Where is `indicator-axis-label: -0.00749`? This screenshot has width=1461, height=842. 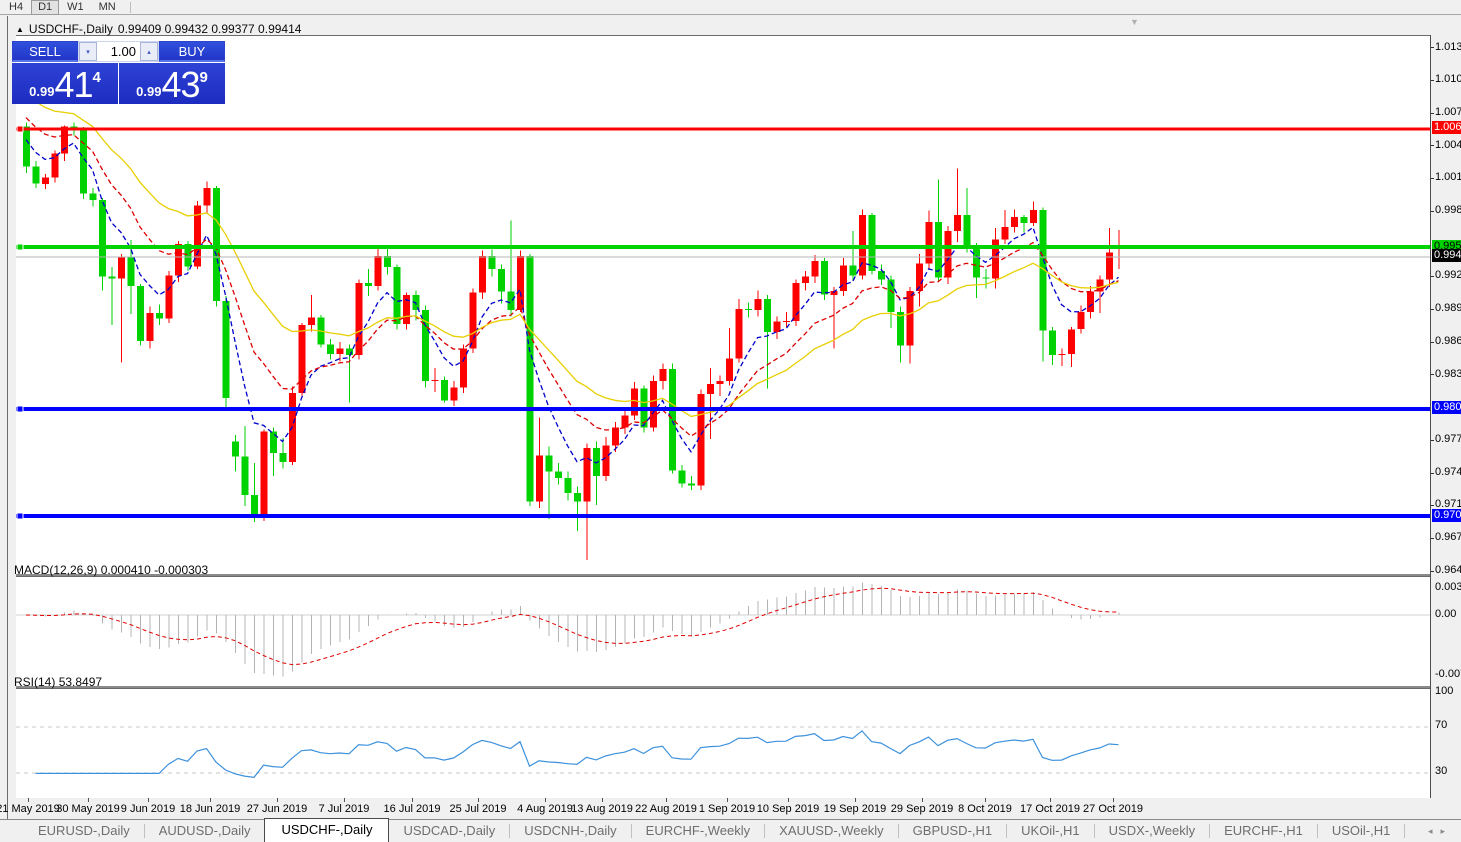
indicator-axis-label: -0.00749 is located at coordinates (1448, 674).